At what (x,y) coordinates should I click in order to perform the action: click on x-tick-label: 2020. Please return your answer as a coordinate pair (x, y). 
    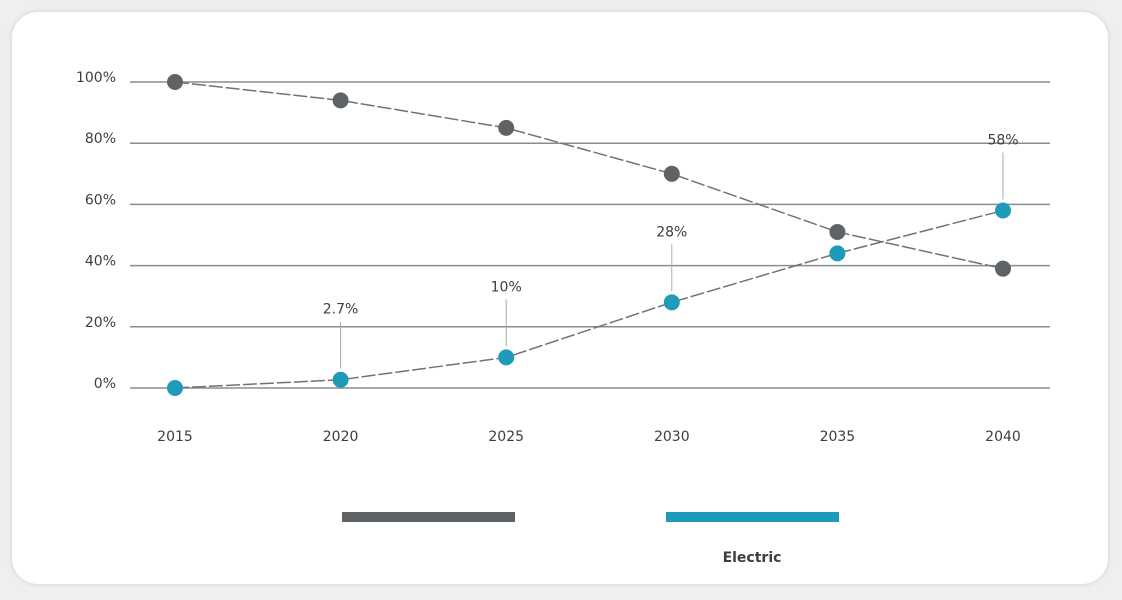
    Looking at the image, I should click on (341, 437).